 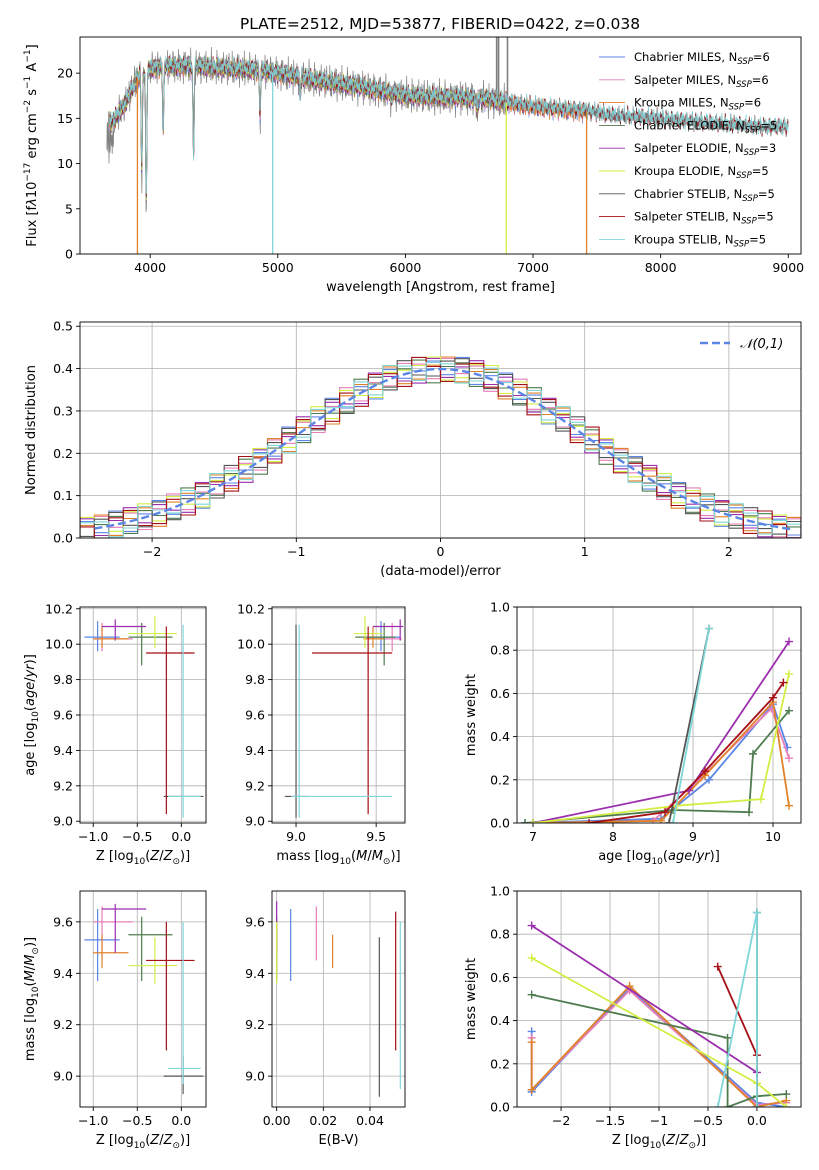 I want to click on z_vs_mass-ylabel: mass [log10(M/M⊙)], so click(x=32, y=999).